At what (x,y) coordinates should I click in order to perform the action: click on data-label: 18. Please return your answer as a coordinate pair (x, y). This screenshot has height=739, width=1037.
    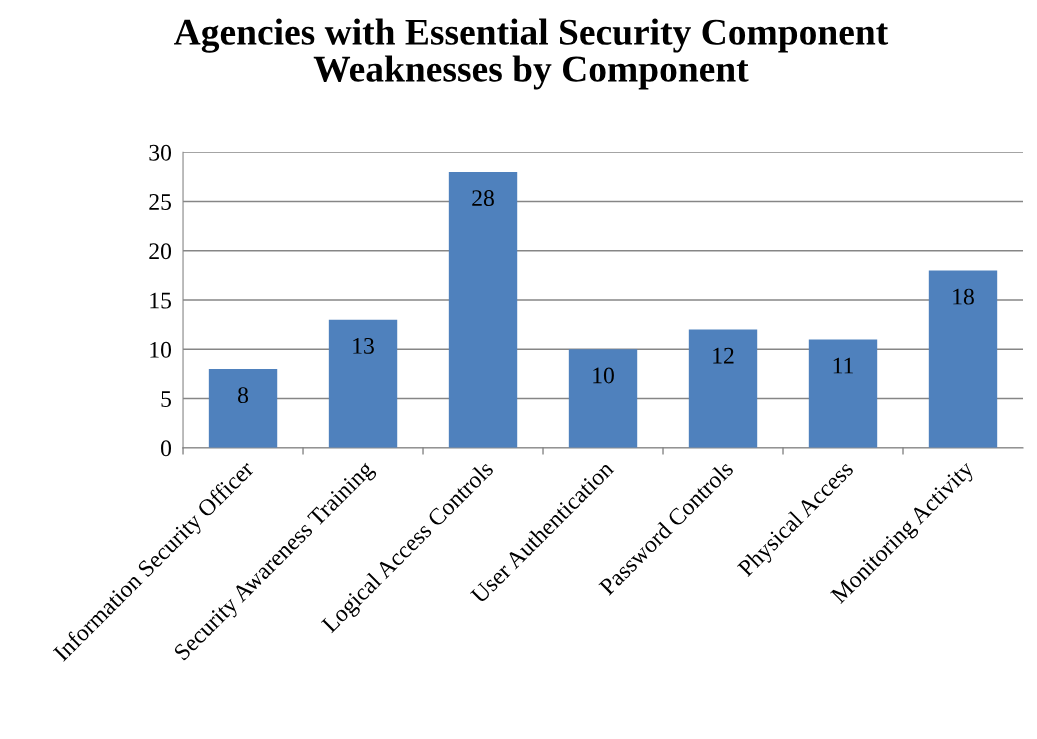
    Looking at the image, I should click on (963, 296).